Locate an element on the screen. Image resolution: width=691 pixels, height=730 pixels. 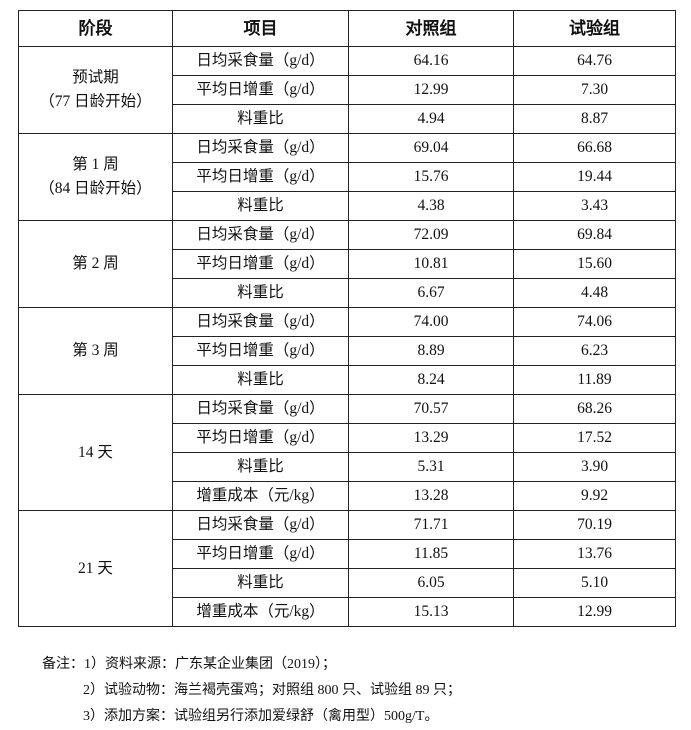
trial-value: 4.48 is located at coordinates (594, 293).